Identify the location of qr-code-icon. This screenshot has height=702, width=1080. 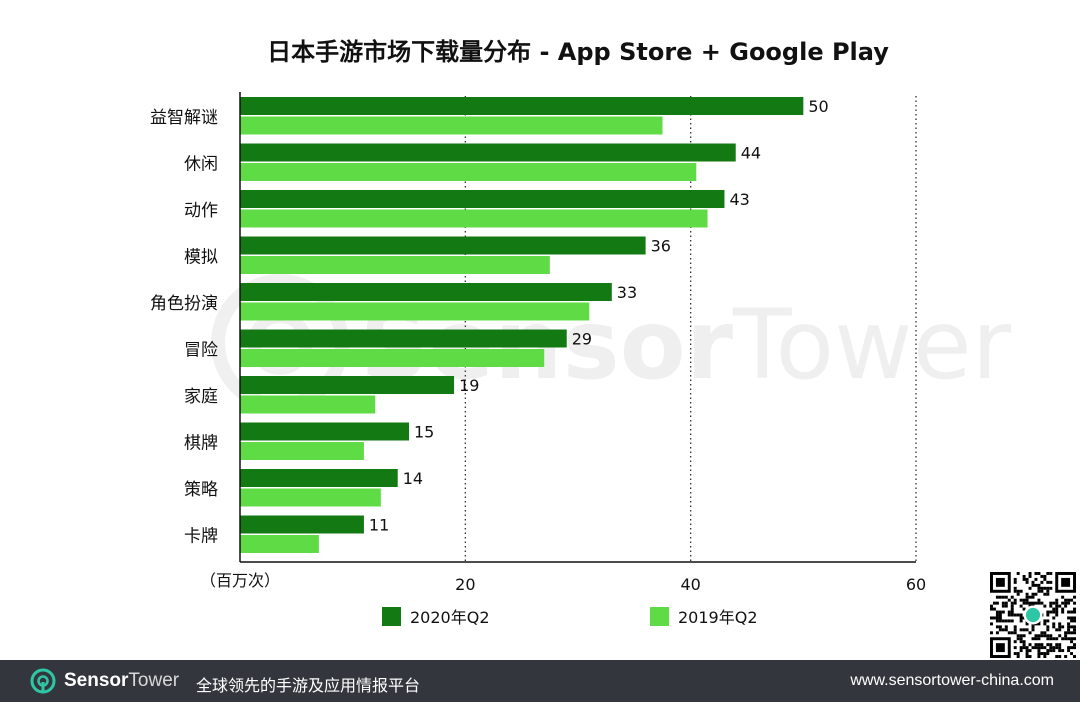
(1033, 615).